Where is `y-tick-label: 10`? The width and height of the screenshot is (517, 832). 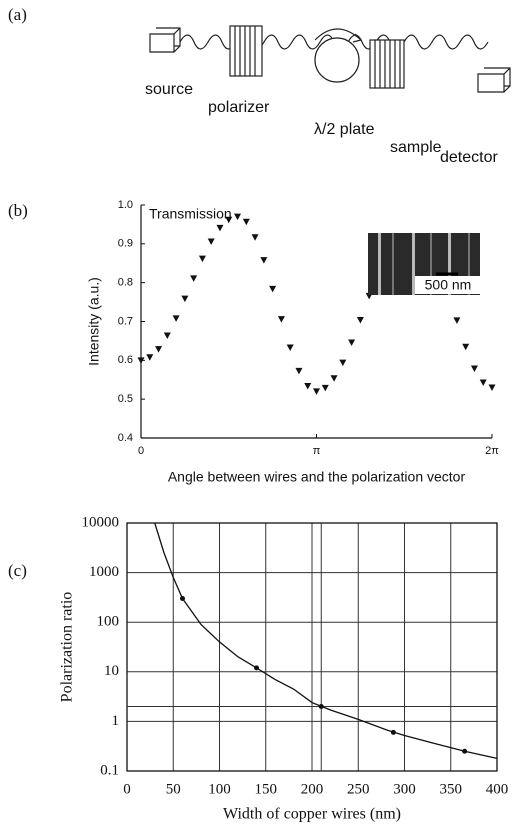
y-tick-label: 10 is located at coordinates (111, 671).